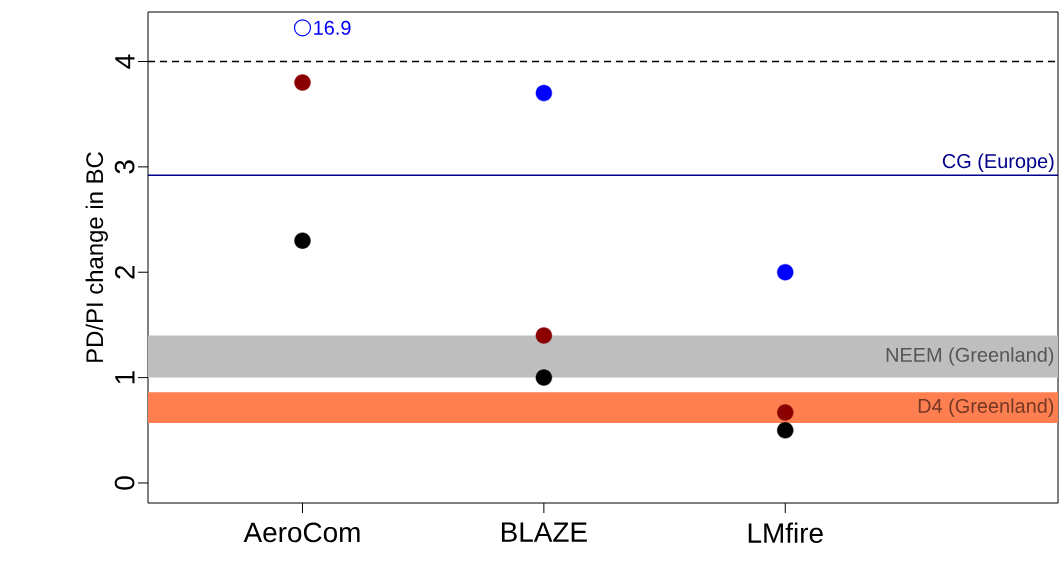 This screenshot has height=574, width=1062. Describe the element at coordinates (970, 356) in the screenshot. I see `band-label: NEEM (Greenland)` at that location.